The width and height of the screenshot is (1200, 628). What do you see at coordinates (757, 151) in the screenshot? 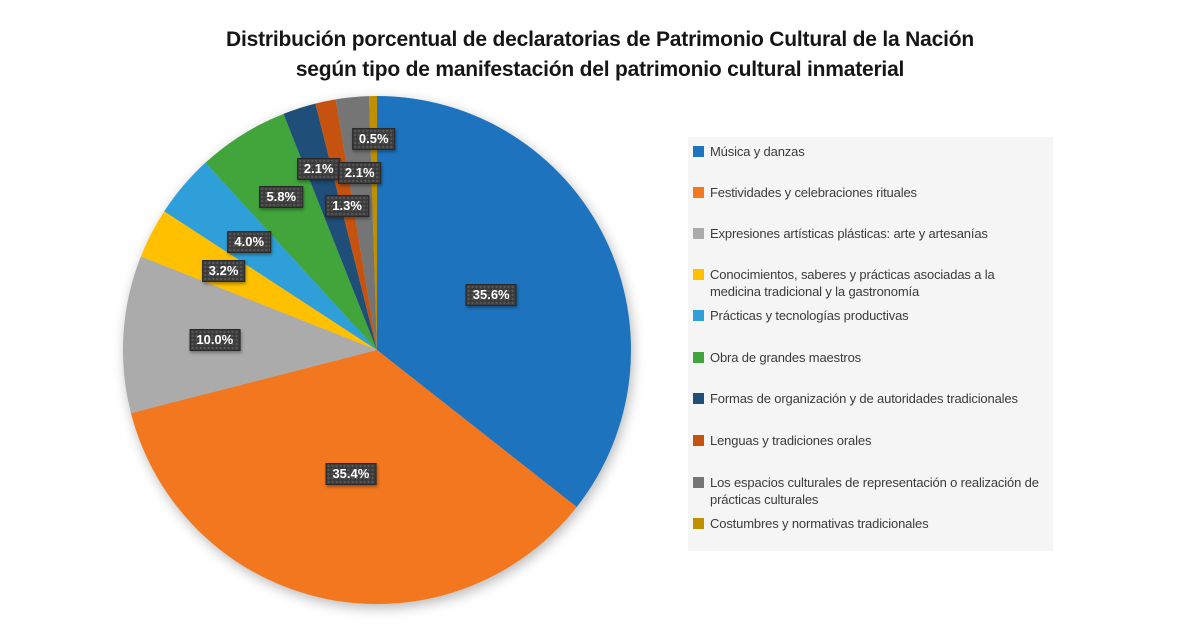
I see `legend-label: Música y danzas` at bounding box center [757, 151].